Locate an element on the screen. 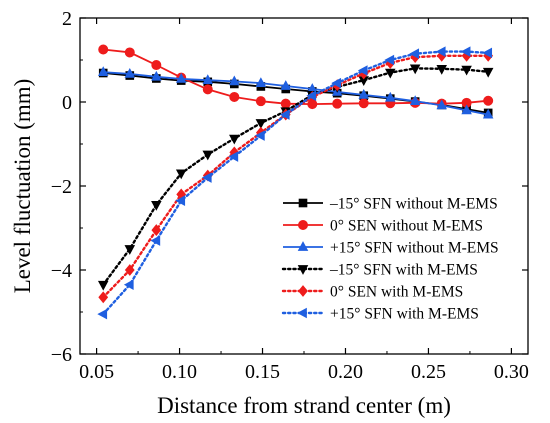  legend-item: 0° SEN without M-EMS is located at coordinates (383, 226).